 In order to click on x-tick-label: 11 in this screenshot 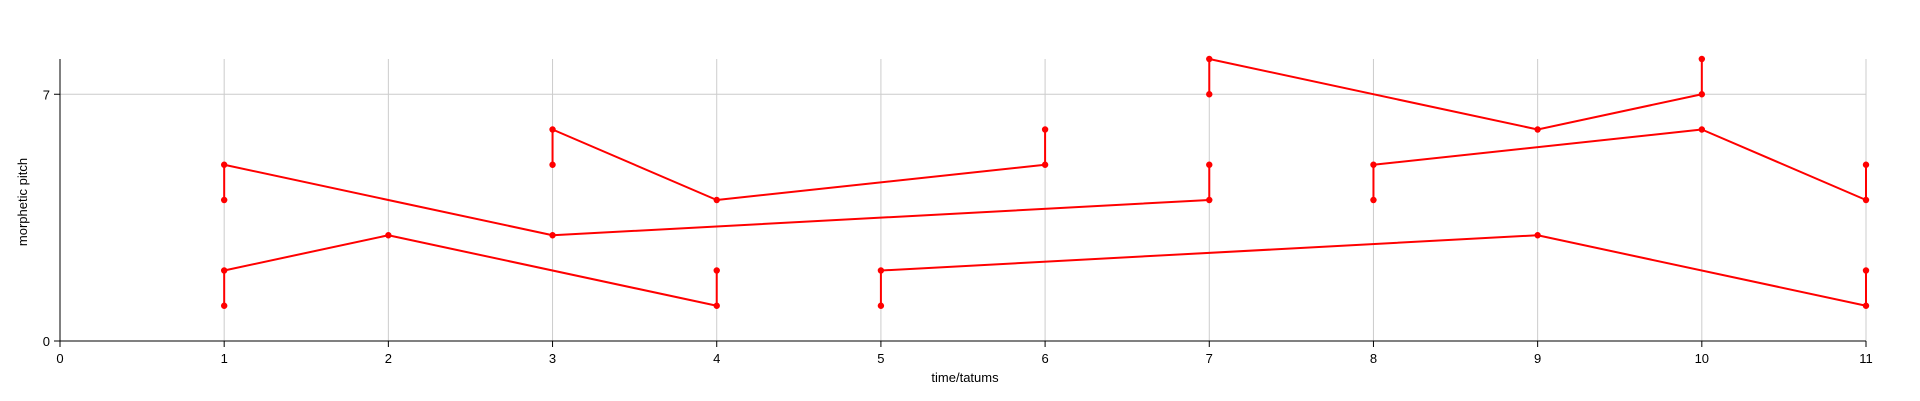, I will do `click(1866, 358)`.